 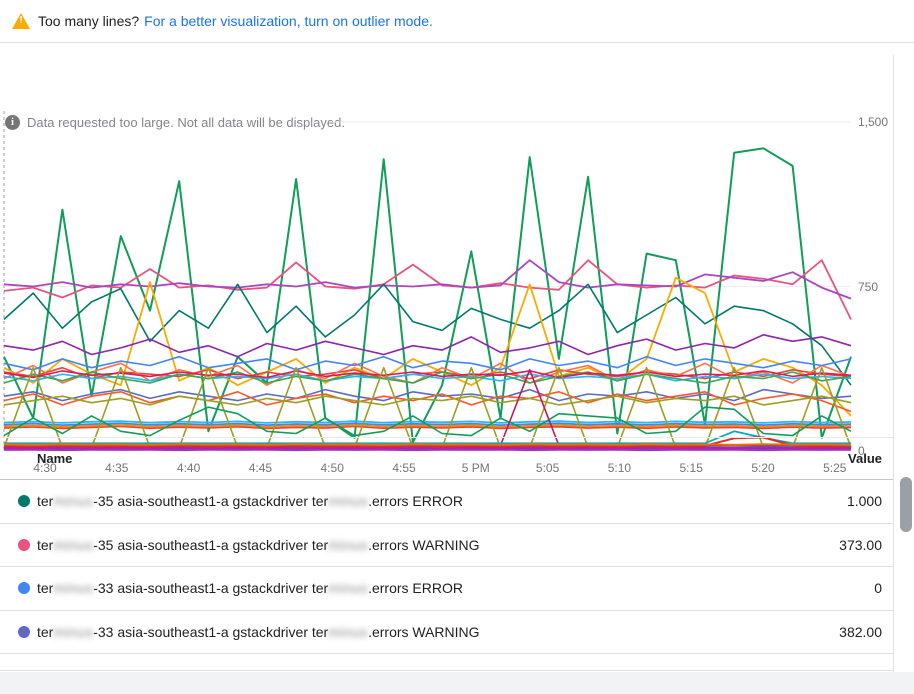 What do you see at coordinates (404, 468) in the screenshot?
I see `x-axis-label: 4:55` at bounding box center [404, 468].